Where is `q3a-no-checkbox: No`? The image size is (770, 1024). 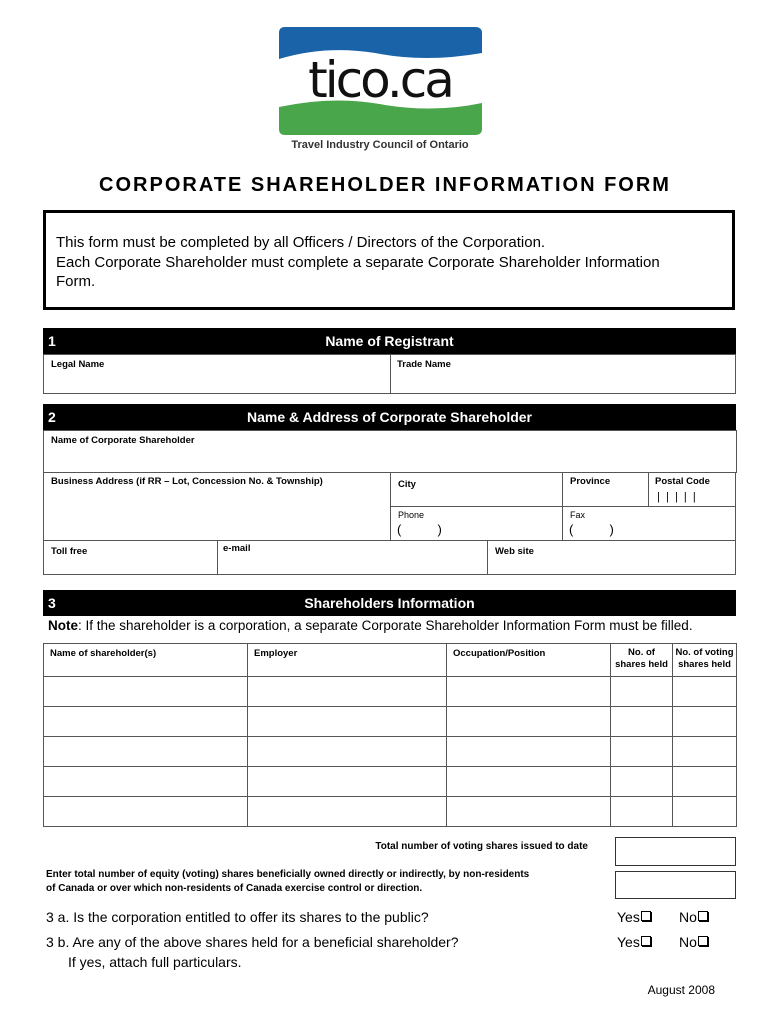
q3a-no-checkbox: No is located at coordinates (693, 917).